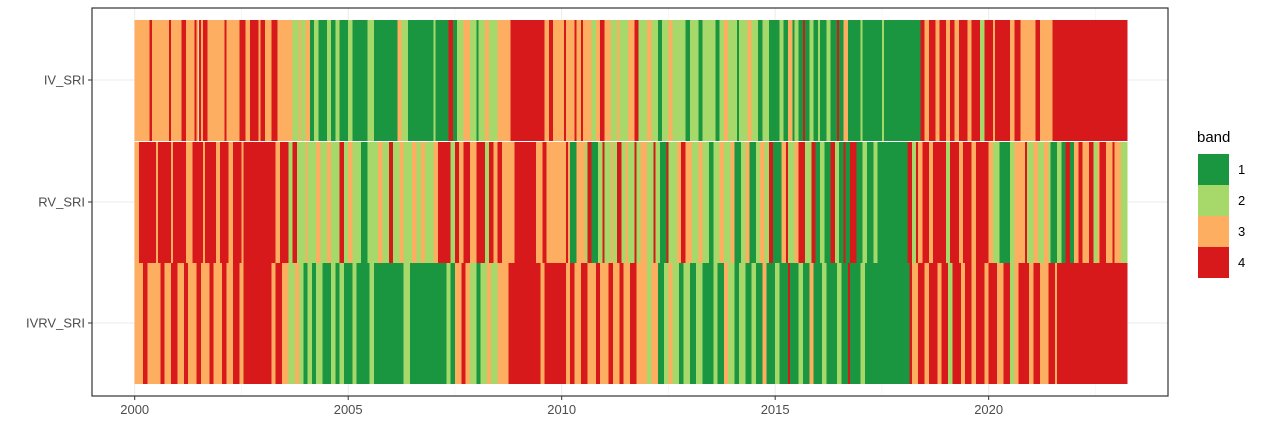 The height and width of the screenshot is (428, 1263). I want to click on legend-label: 1, so click(1241, 169).